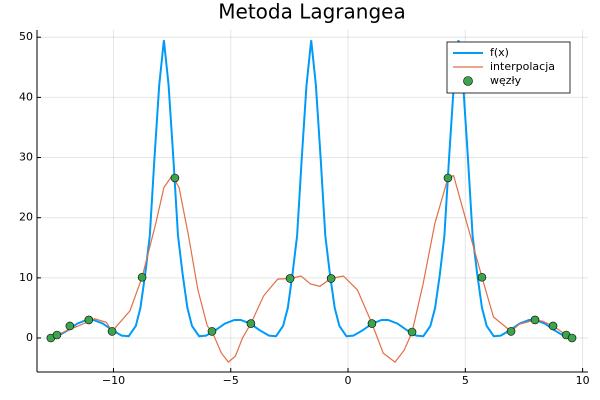 This screenshot has width=600, height=400. What do you see at coordinates (26, 157) in the screenshot?
I see `y-tick-label: 30` at bounding box center [26, 157].